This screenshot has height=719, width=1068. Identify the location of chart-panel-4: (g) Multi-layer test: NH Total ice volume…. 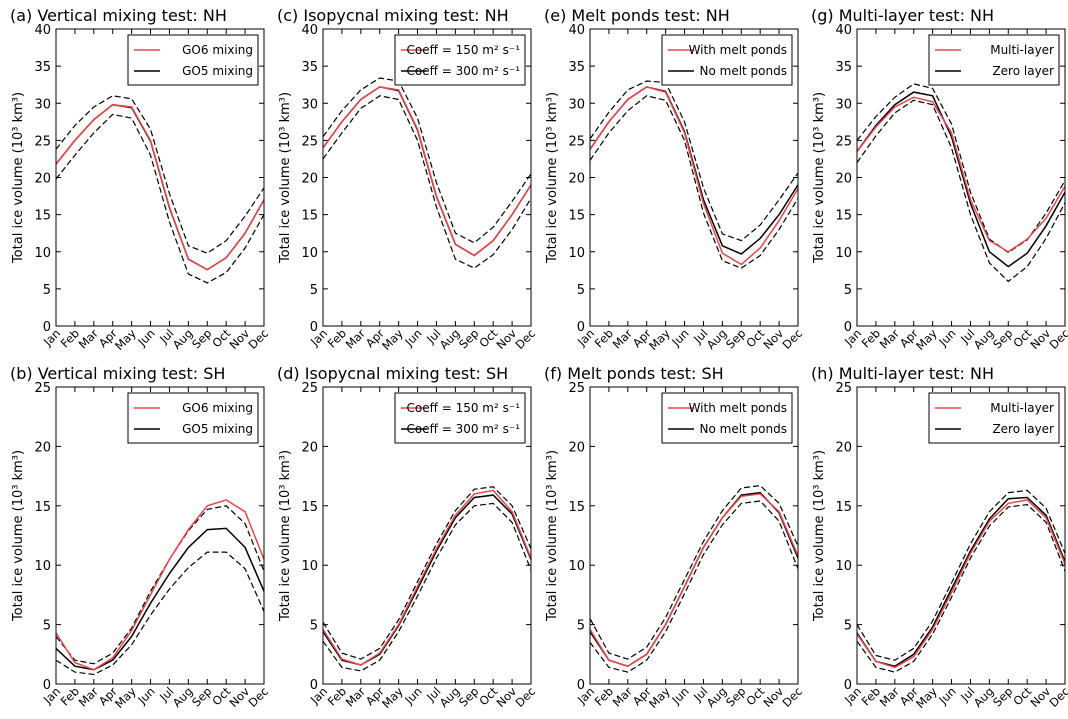
(939, 179).